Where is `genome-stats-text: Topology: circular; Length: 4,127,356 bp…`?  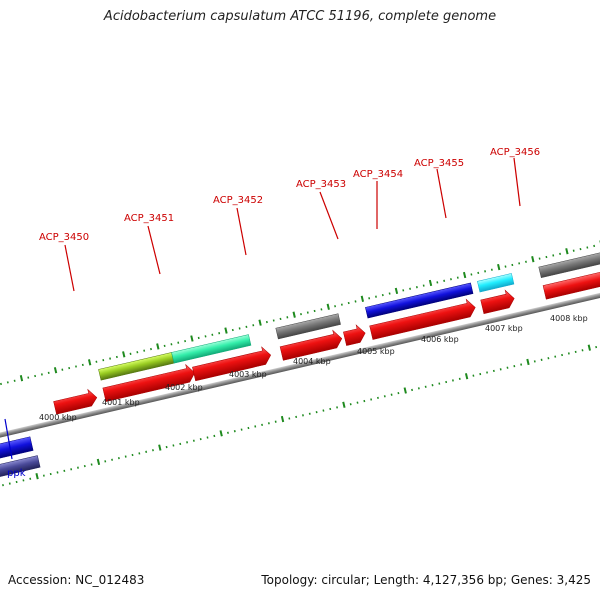 genome-stats-text: Topology: circular; Length: 4,127,356 bp… is located at coordinates (426, 580).